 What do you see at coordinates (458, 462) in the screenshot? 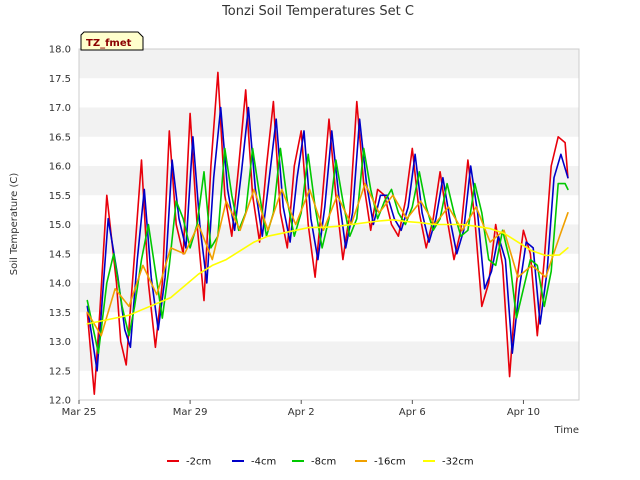
I see `legend-label: -32cm` at bounding box center [458, 462].